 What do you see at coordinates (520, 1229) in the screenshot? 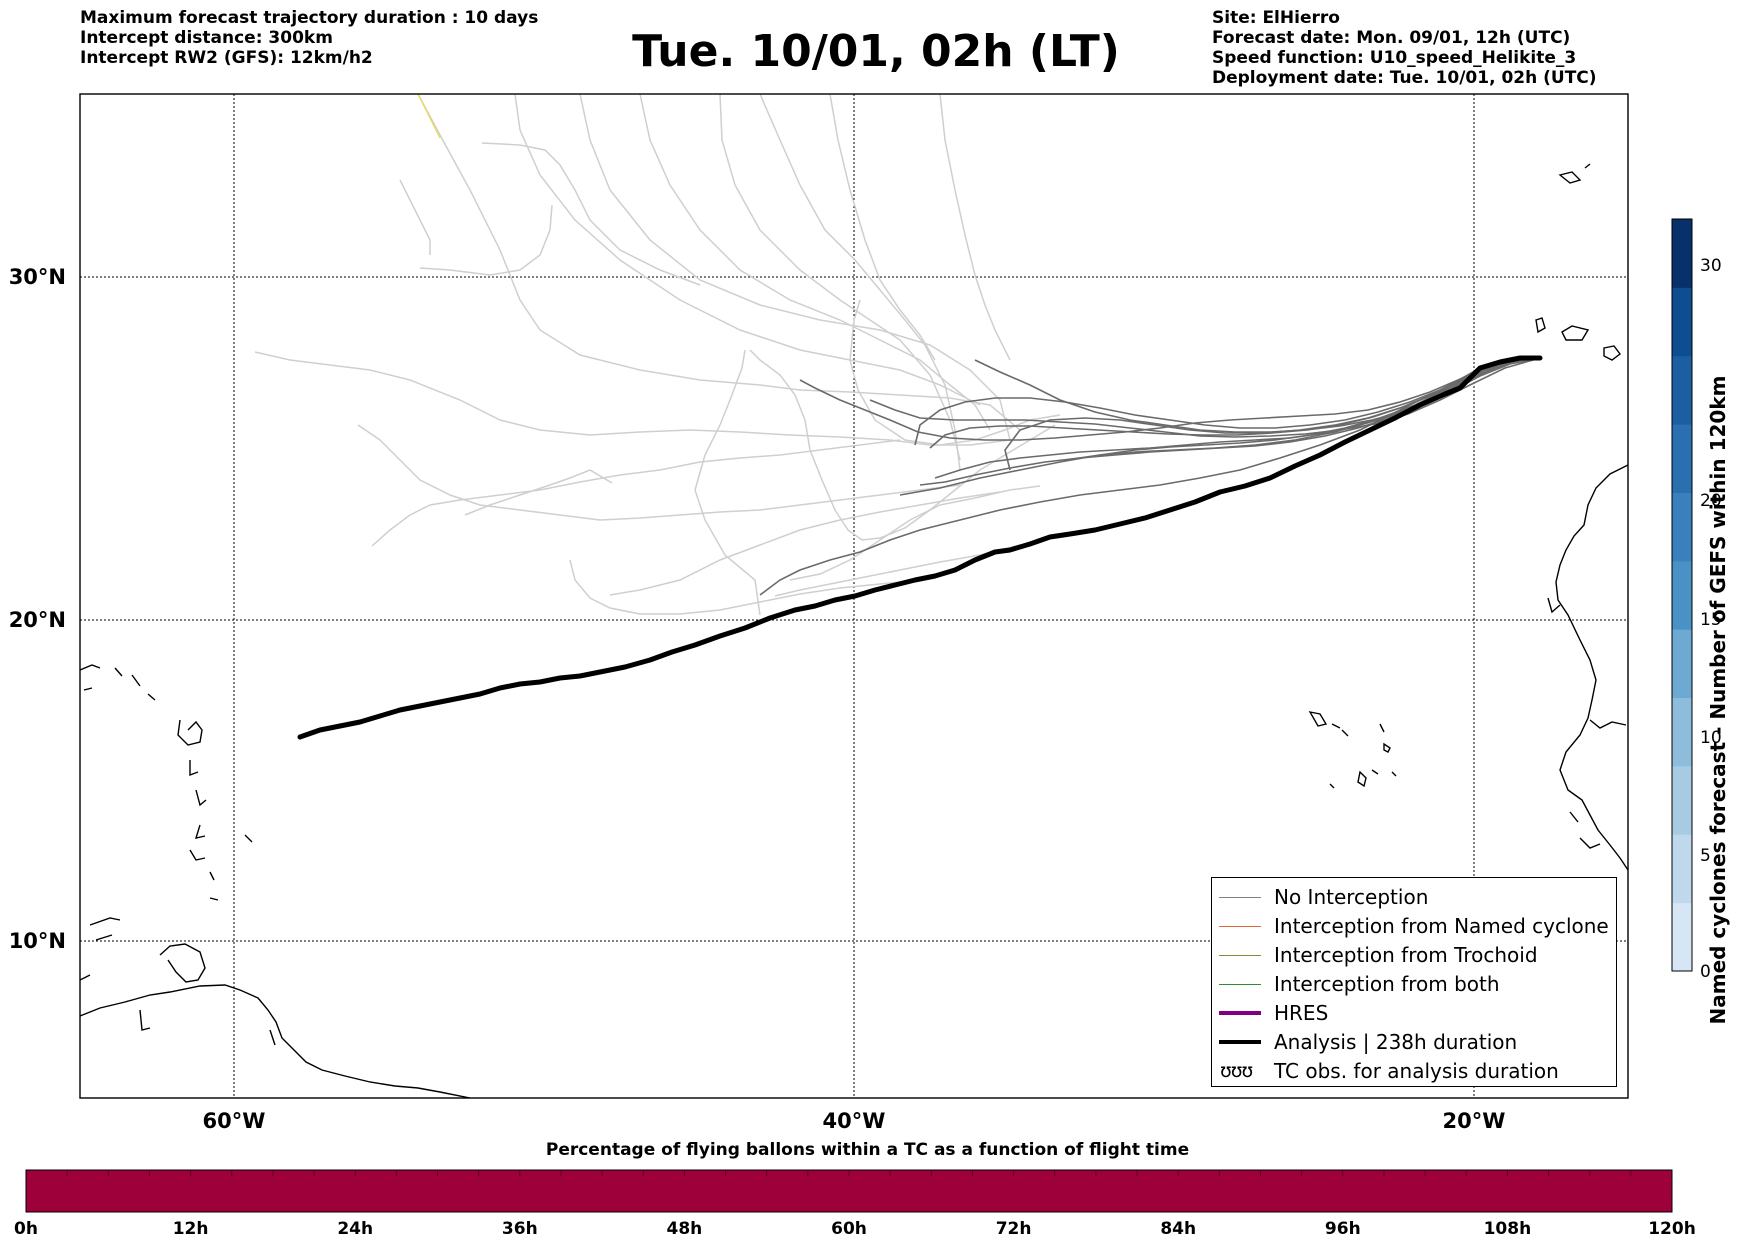
I see `flight-time-tick: 36h` at bounding box center [520, 1229].